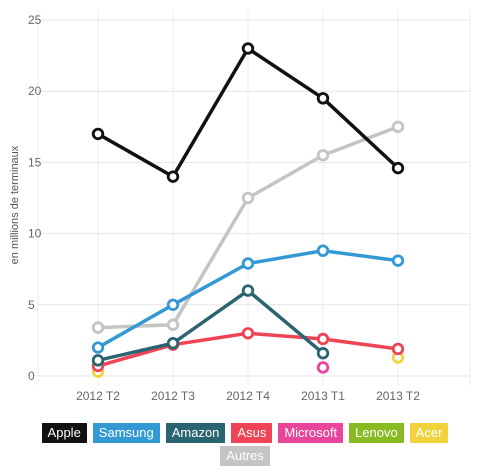  I want to click on x-tick-label: 2012 T4, so click(248, 396).